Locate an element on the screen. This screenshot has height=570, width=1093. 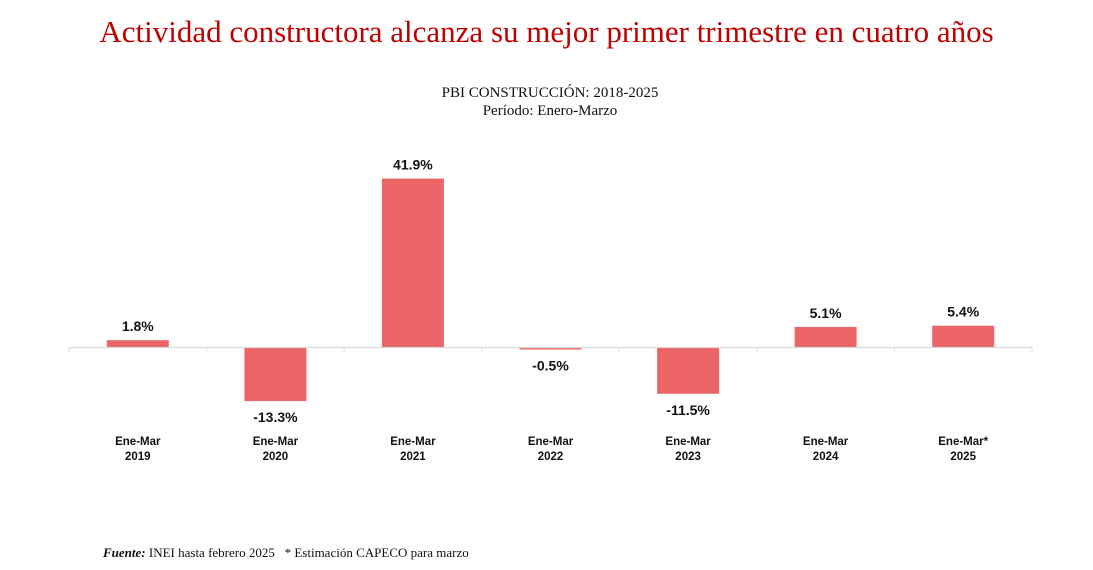
source-label: Fuente: is located at coordinates (124, 552).